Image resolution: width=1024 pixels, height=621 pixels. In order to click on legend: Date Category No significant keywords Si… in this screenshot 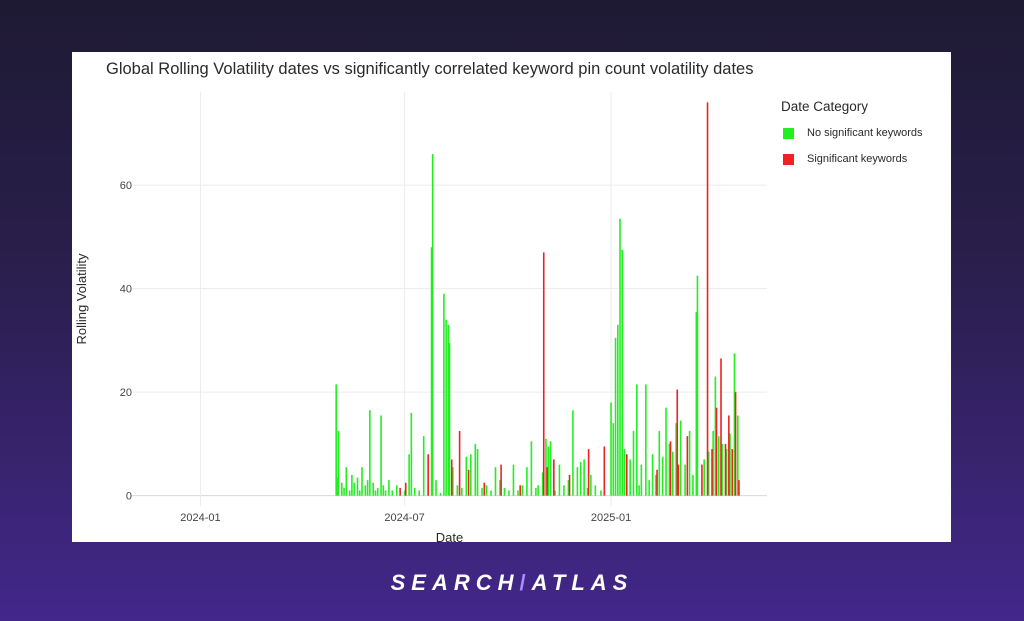, I will do `click(852, 135)`.